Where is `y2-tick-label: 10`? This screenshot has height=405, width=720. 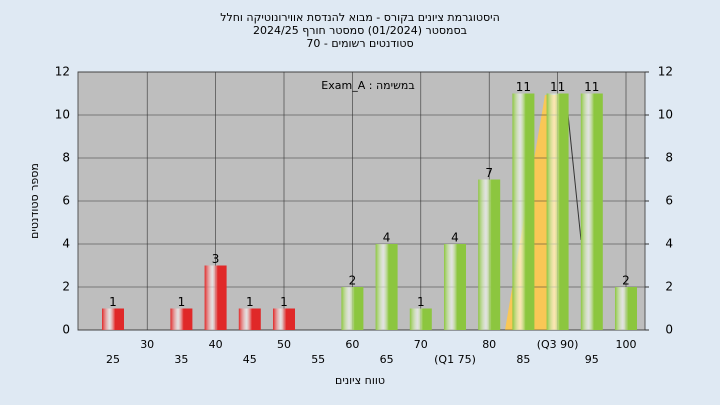 y2-tick-label: 10 is located at coordinates (665, 115).